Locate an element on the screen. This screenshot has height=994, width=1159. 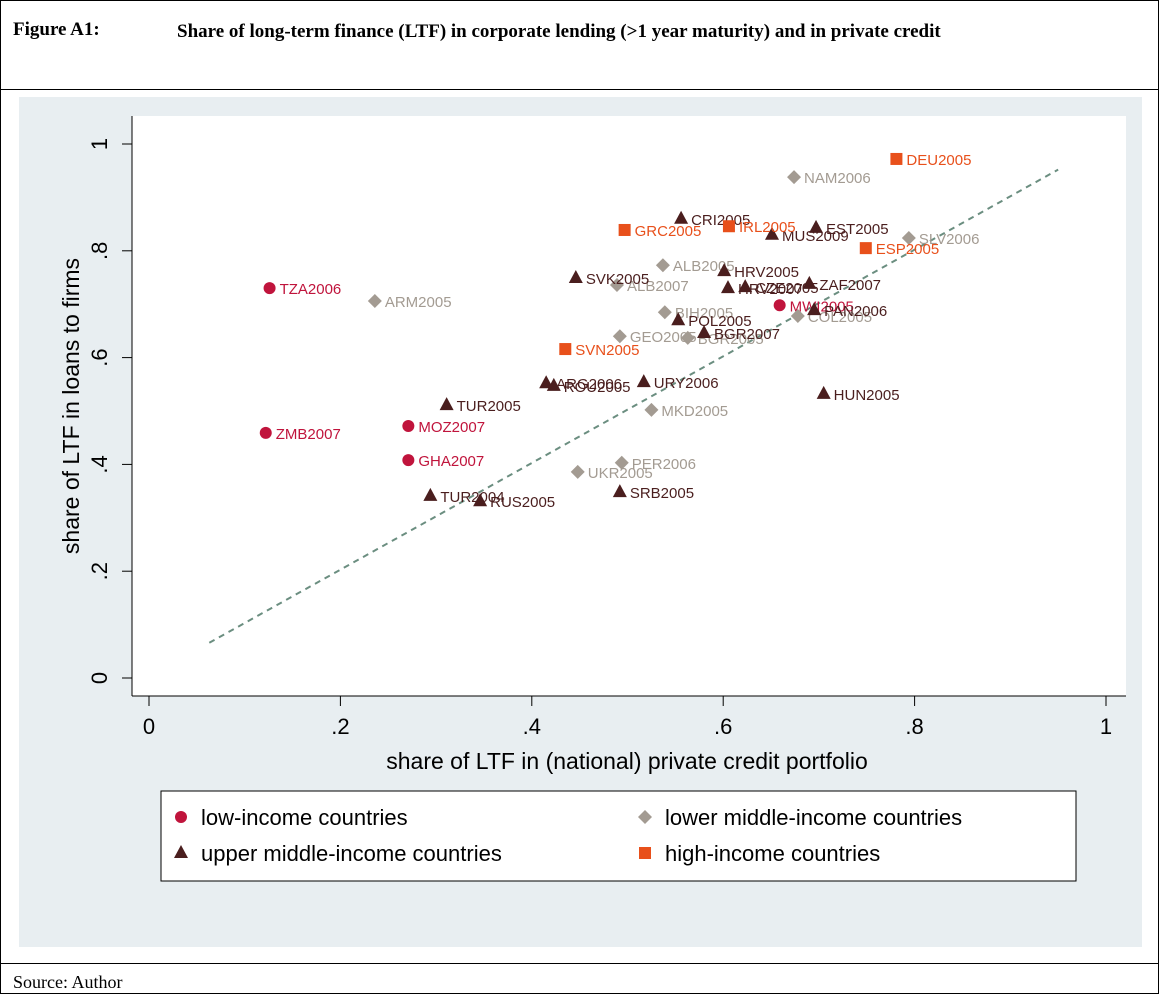
point-label: IRL2005 is located at coordinates (767, 227).